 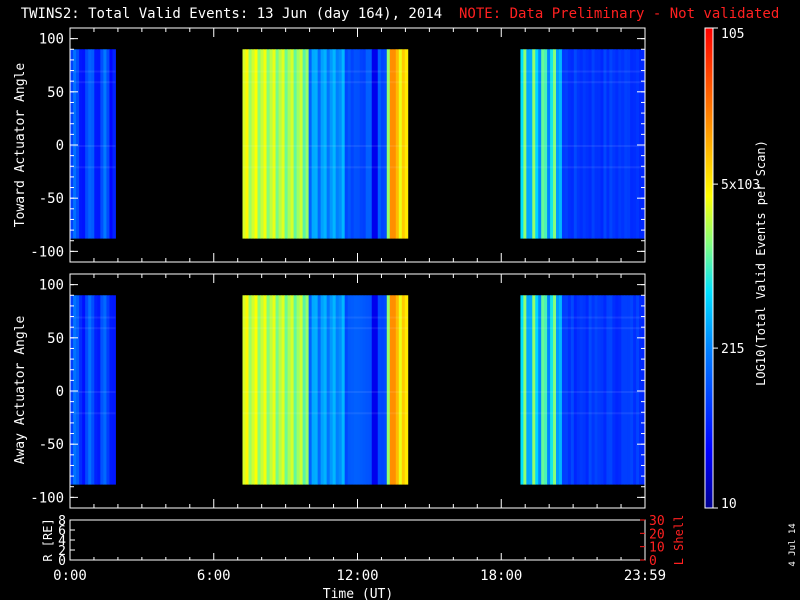 What do you see at coordinates (62, 551) in the screenshot?
I see `ytick-label-r: 2` at bounding box center [62, 551].